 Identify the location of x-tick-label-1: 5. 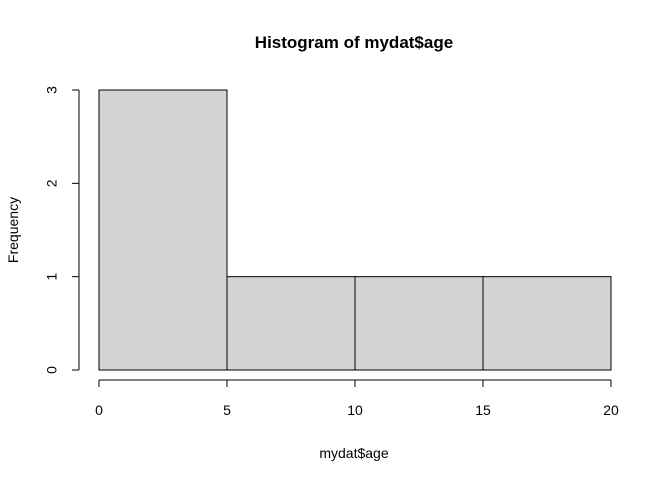
(227, 410).